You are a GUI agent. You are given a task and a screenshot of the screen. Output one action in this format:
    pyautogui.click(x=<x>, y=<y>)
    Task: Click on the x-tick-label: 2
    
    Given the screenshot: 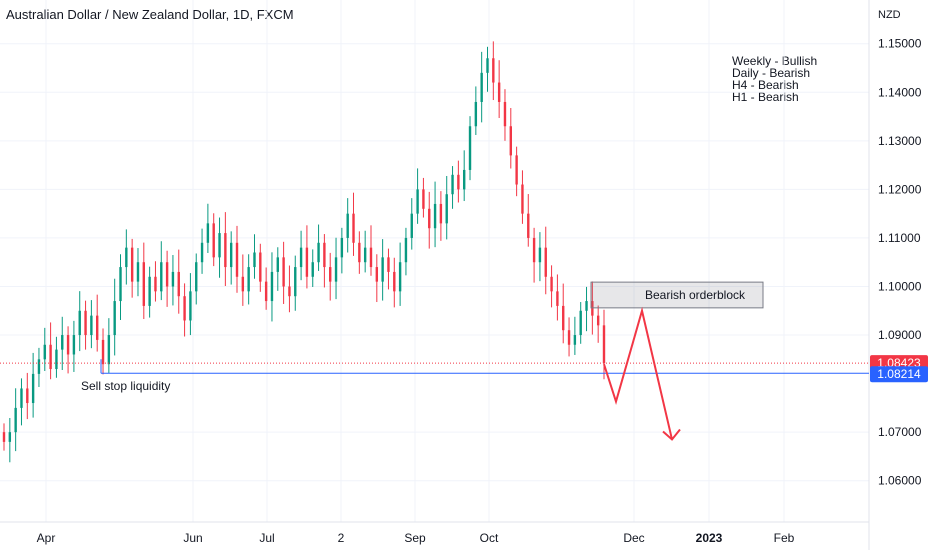 What is the action you would take?
    pyautogui.click(x=341, y=538)
    